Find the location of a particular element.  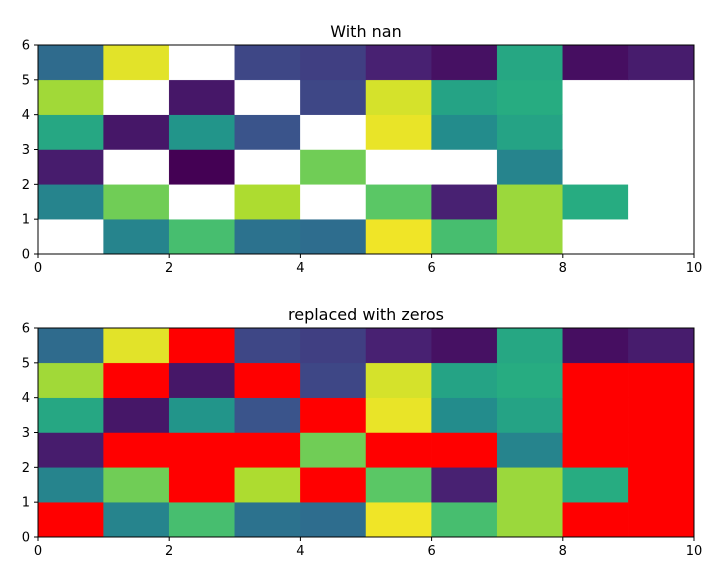

top-chart-title: With nan is located at coordinates (366, 31).